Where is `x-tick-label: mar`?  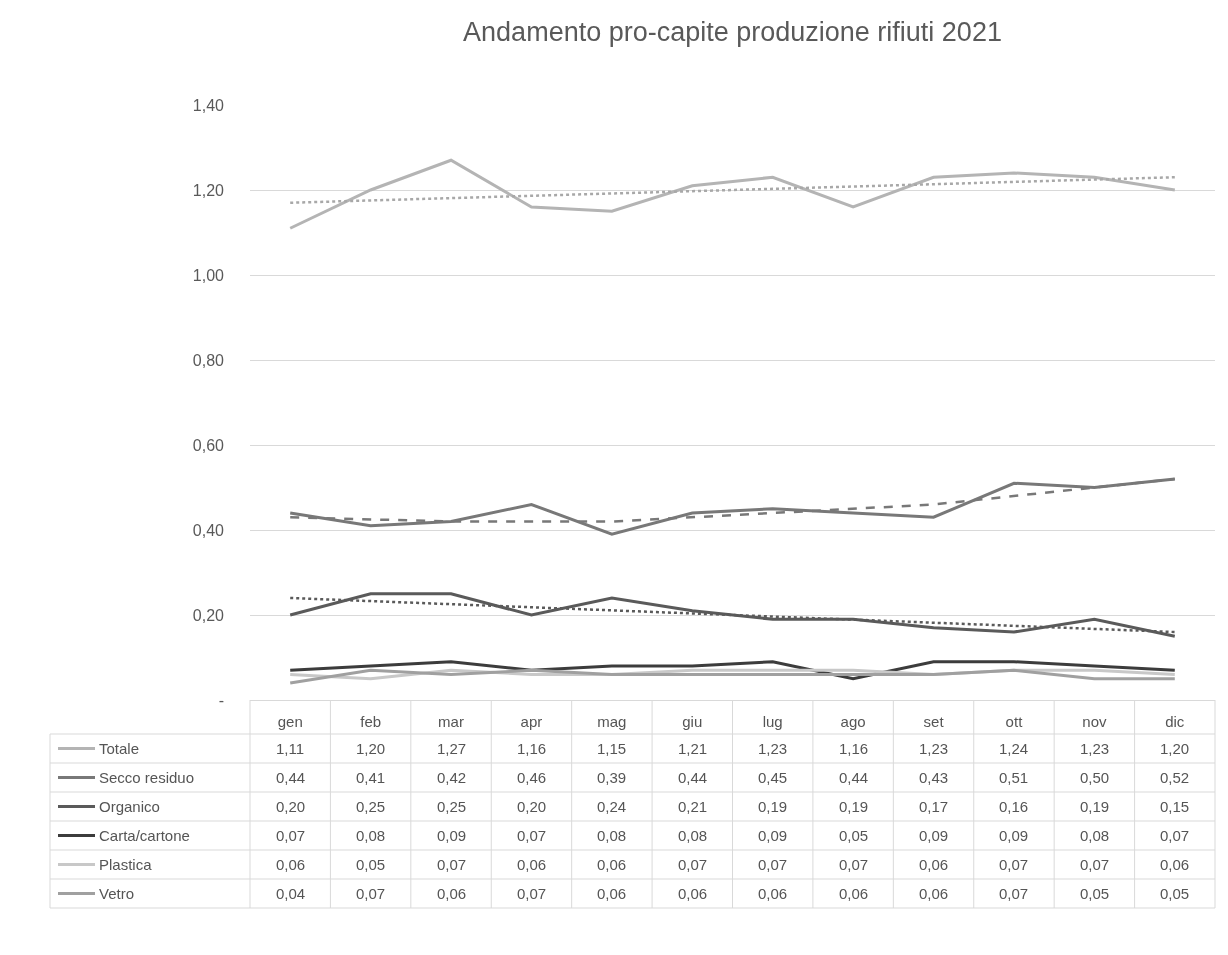
x-tick-label: mar is located at coordinates (451, 721).